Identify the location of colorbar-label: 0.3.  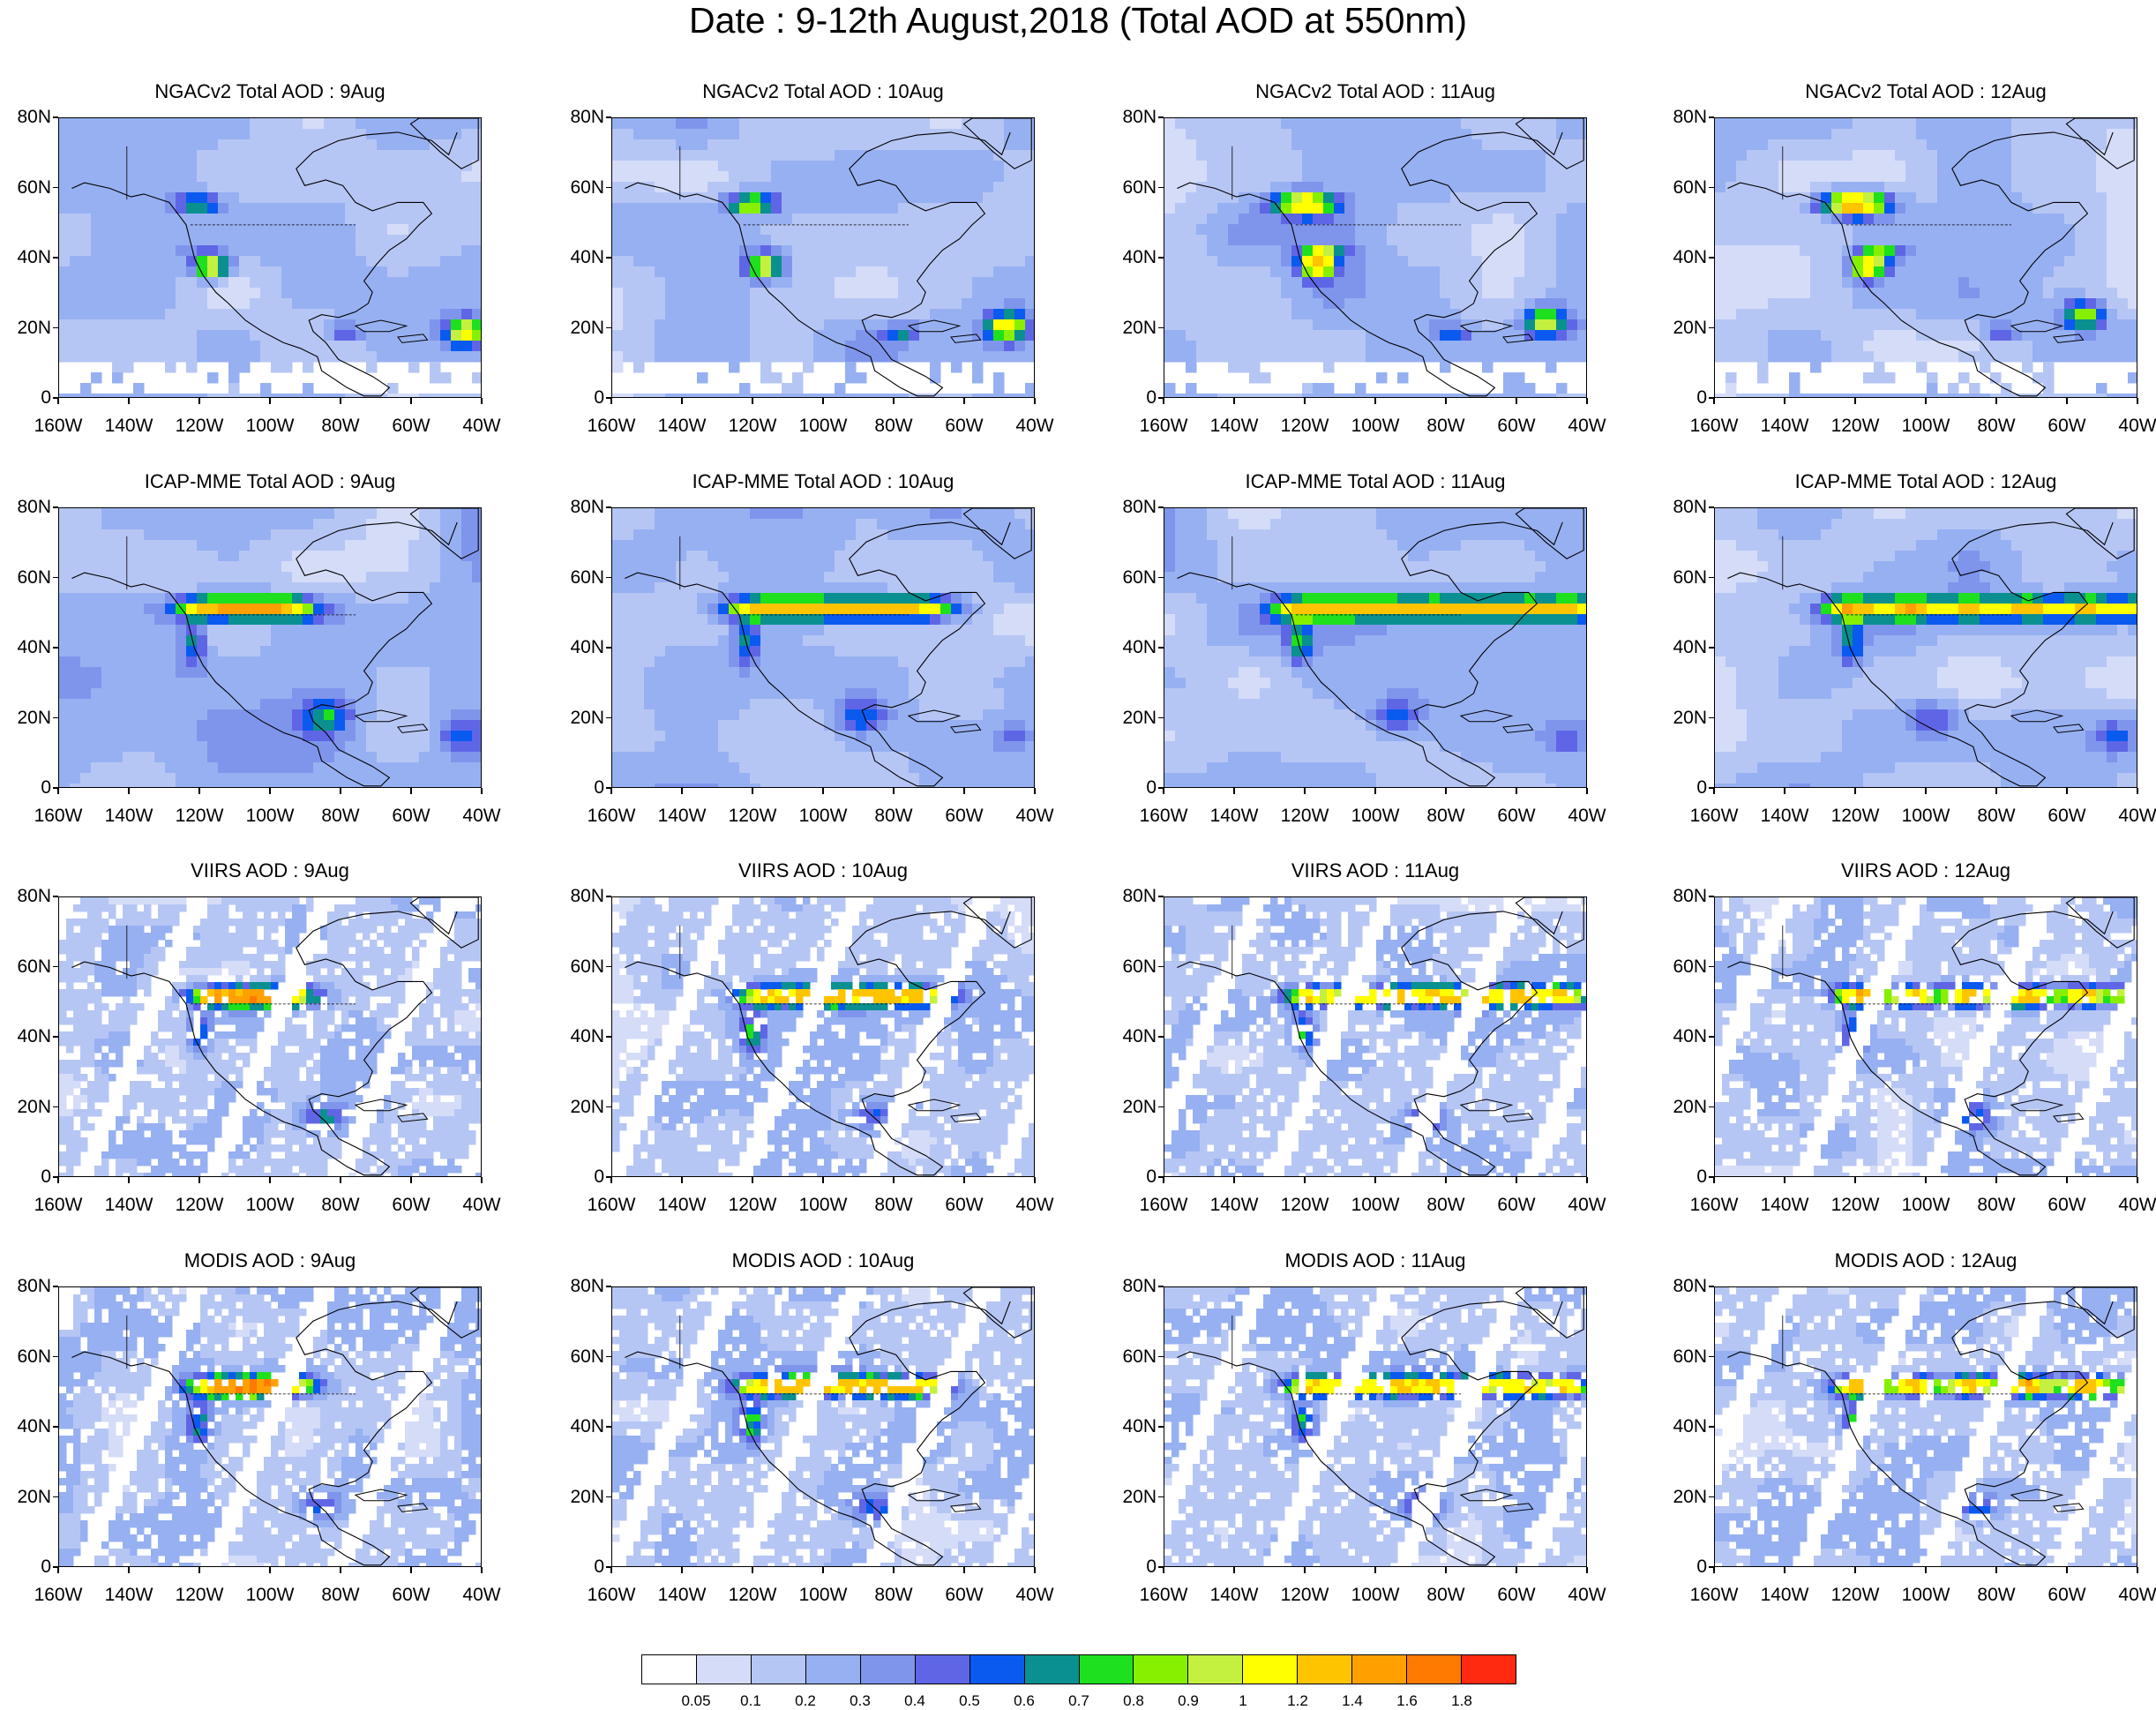
(860, 1701).